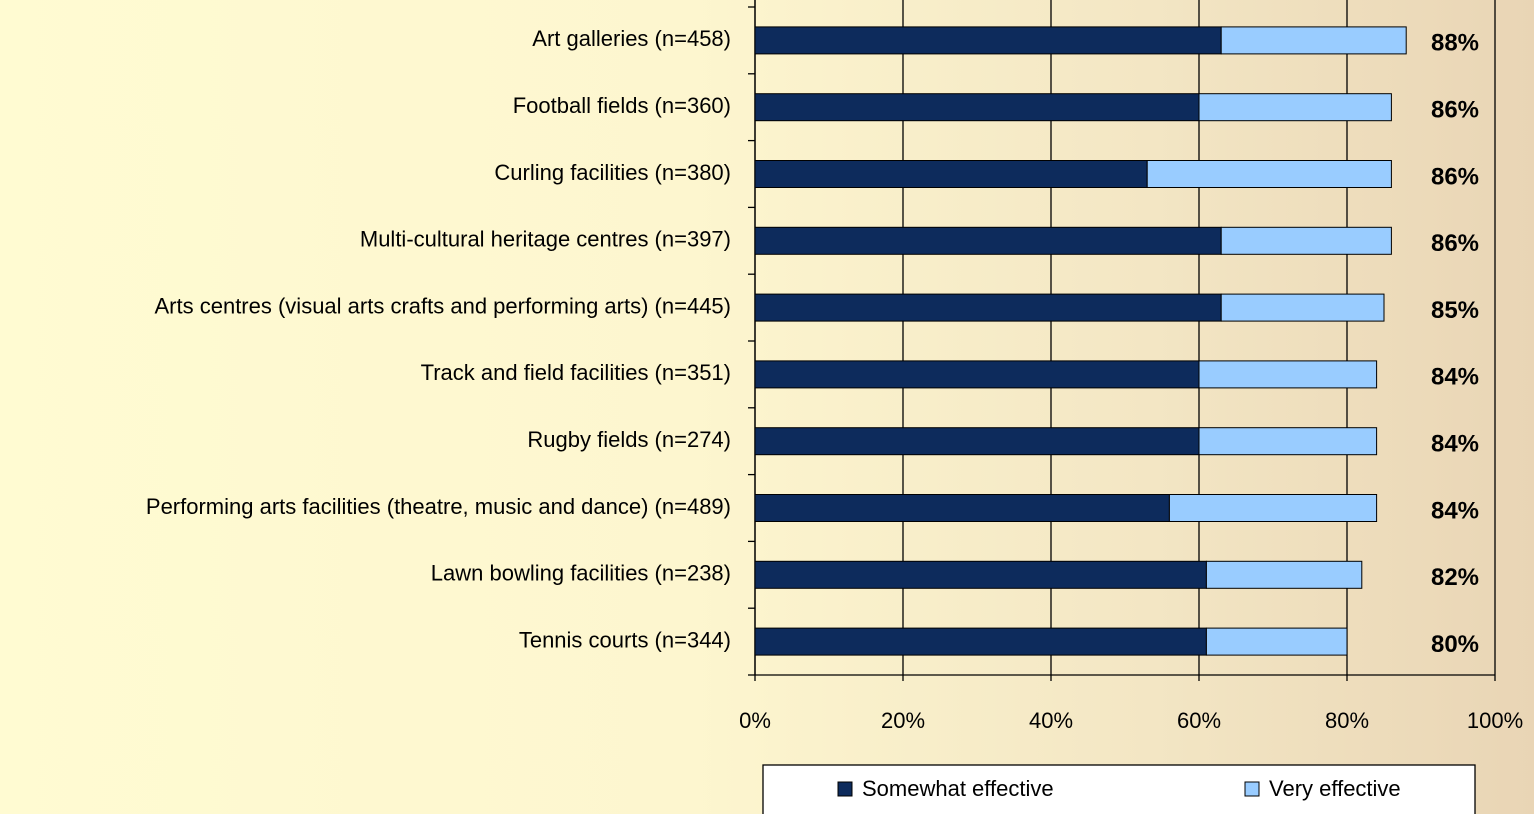  Describe the element at coordinates (1495, 720) in the screenshot. I see `x-tick-label: 100%` at that location.